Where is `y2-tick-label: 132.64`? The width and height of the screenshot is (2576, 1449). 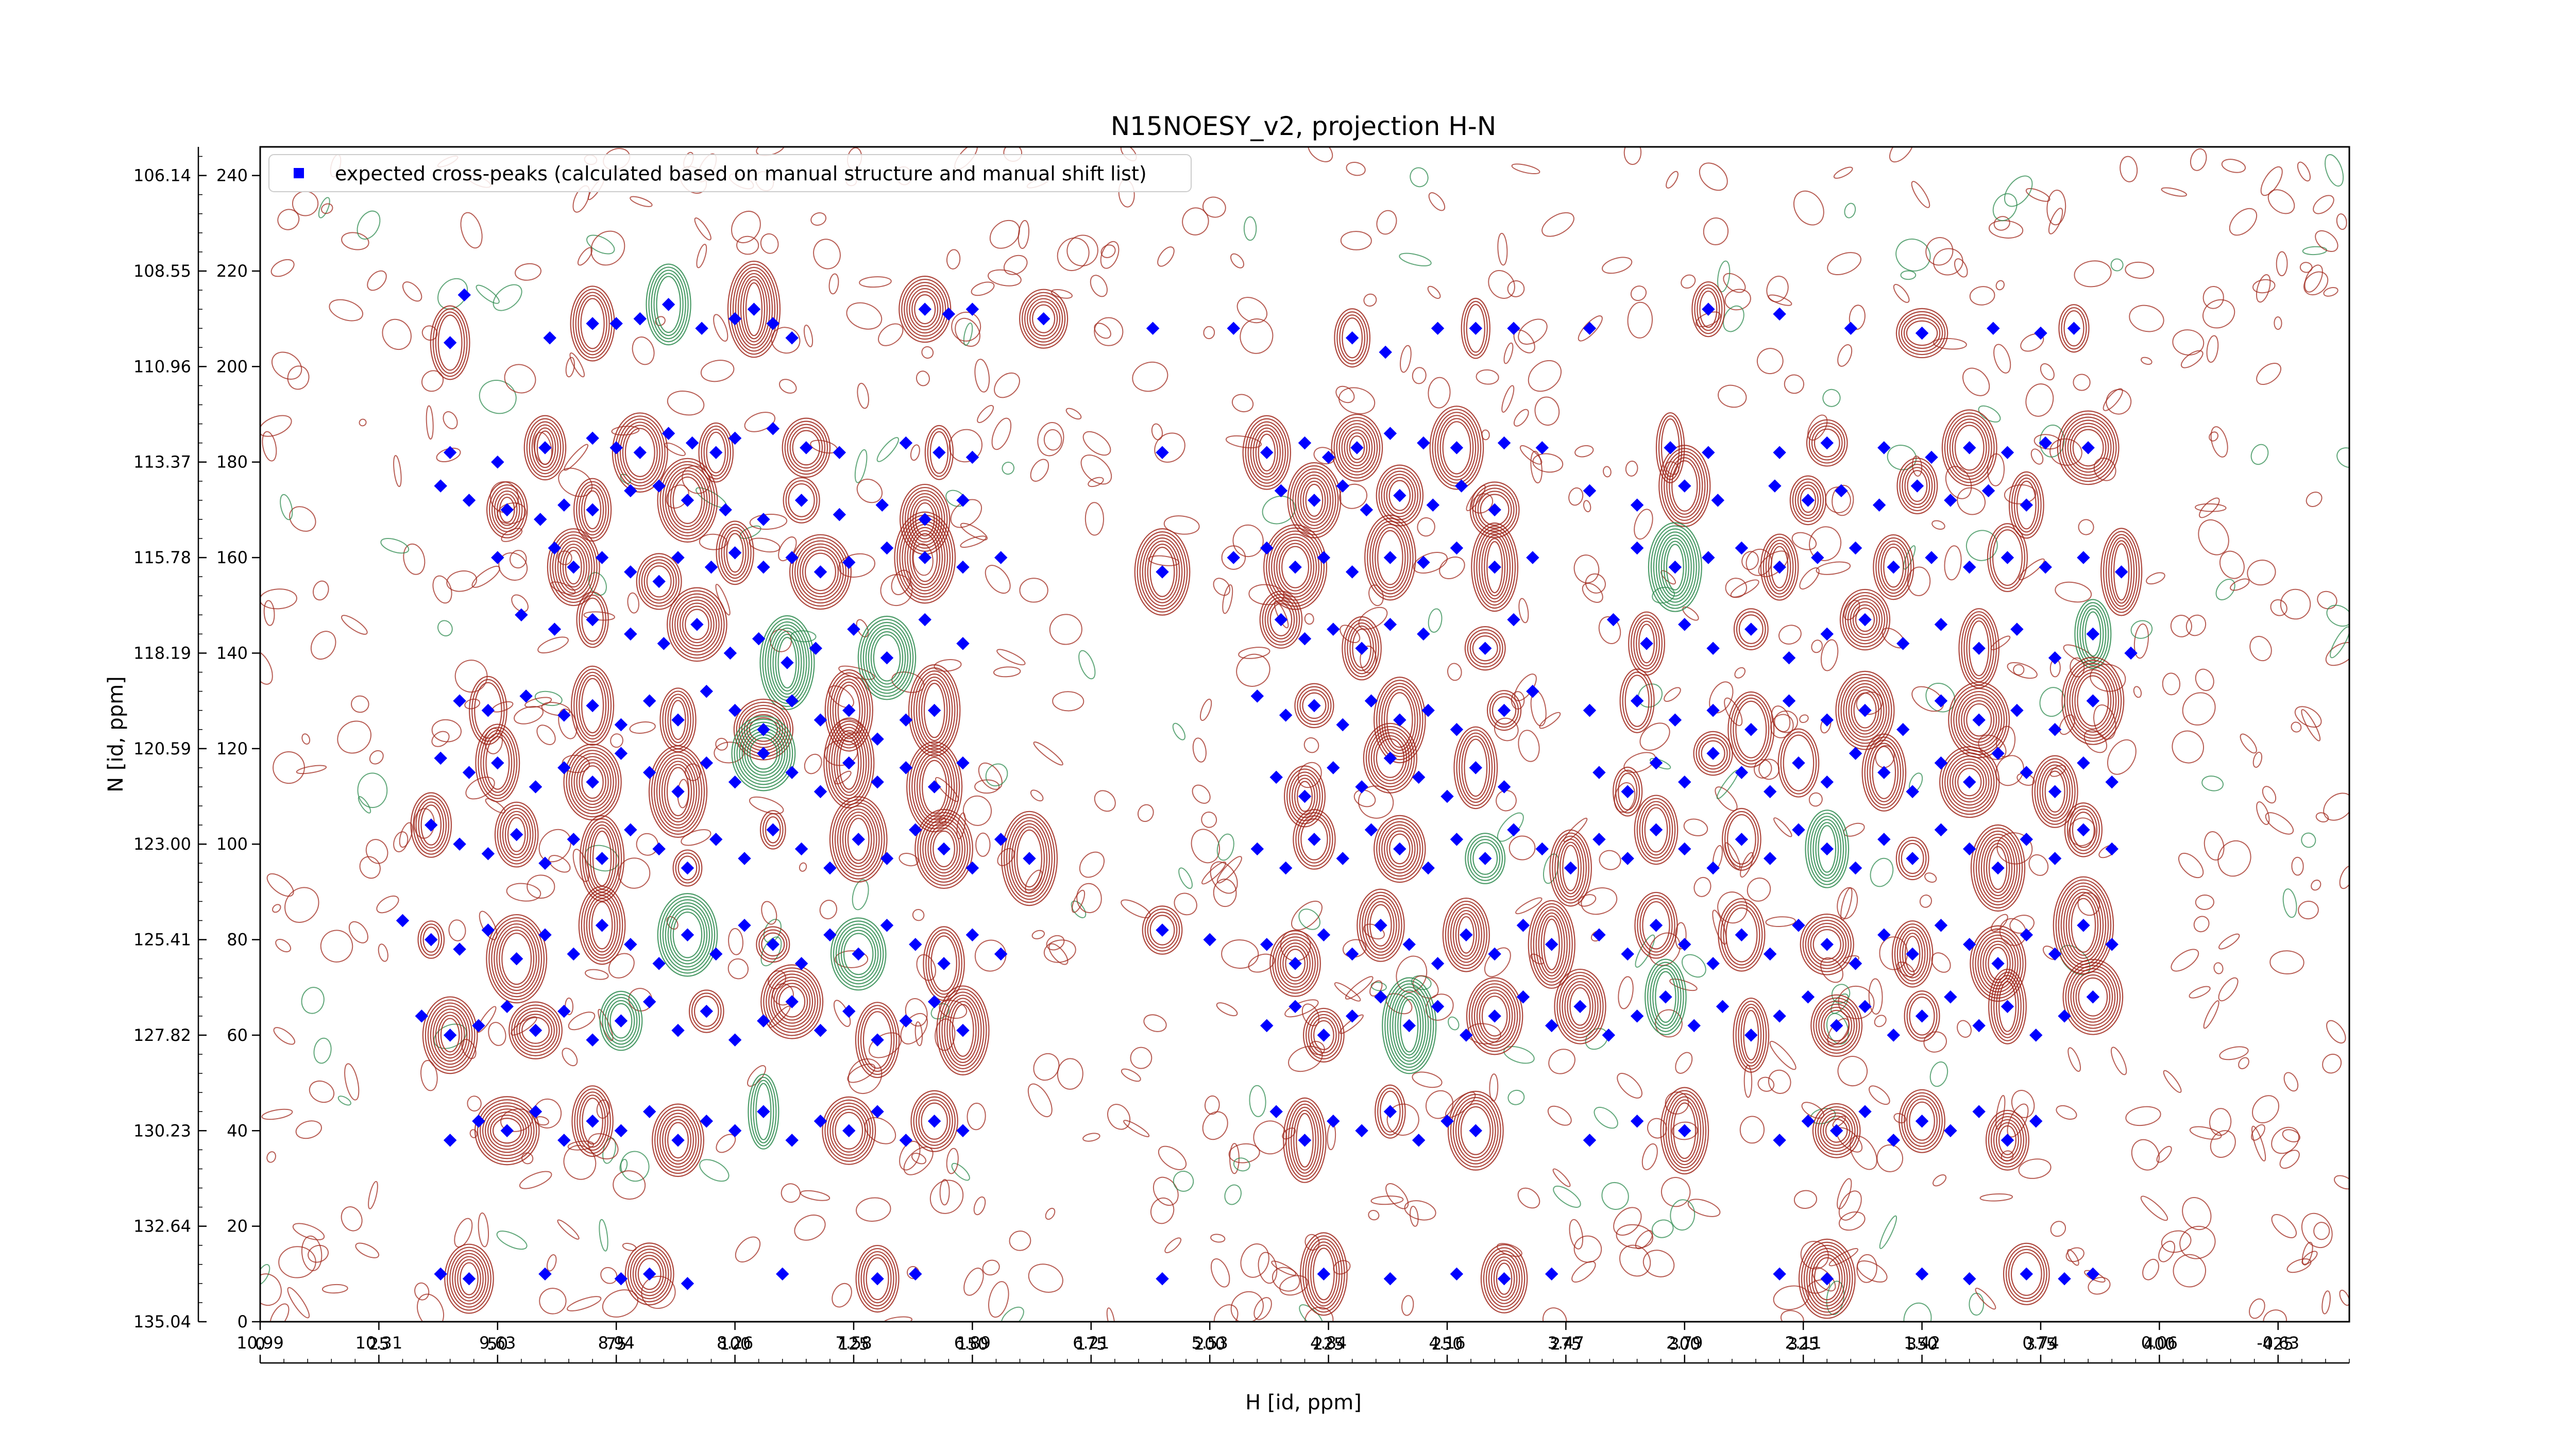 y2-tick-label: 132.64 is located at coordinates (162, 1226).